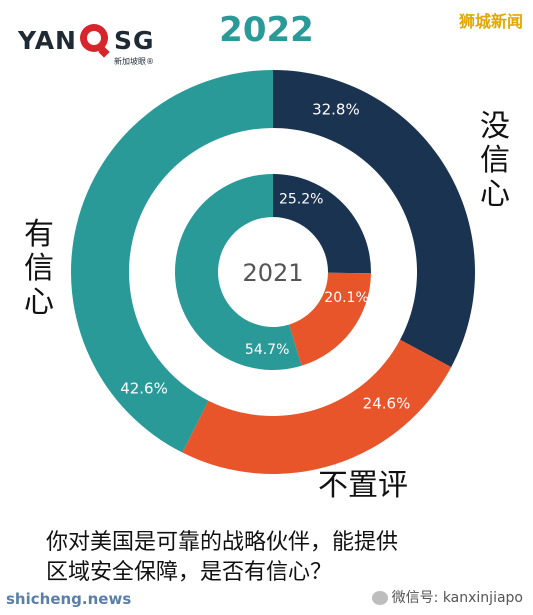 The height and width of the screenshot is (615, 533). Describe the element at coordinates (222, 542) in the screenshot. I see `question-line-1: 你对美国是可靠的战略伙伴，能提供` at that location.